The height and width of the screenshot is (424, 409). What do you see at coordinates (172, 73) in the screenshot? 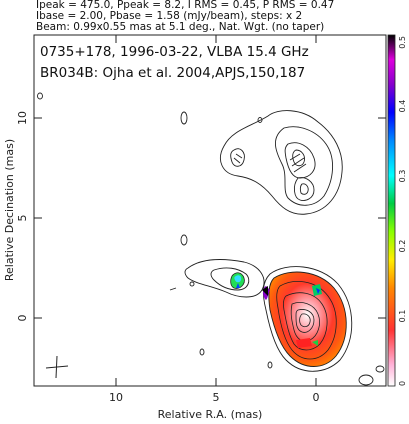
I see `chart-subtitle: BR034B: Ojha et al. 2004,APJS,150,187` at bounding box center [172, 73].